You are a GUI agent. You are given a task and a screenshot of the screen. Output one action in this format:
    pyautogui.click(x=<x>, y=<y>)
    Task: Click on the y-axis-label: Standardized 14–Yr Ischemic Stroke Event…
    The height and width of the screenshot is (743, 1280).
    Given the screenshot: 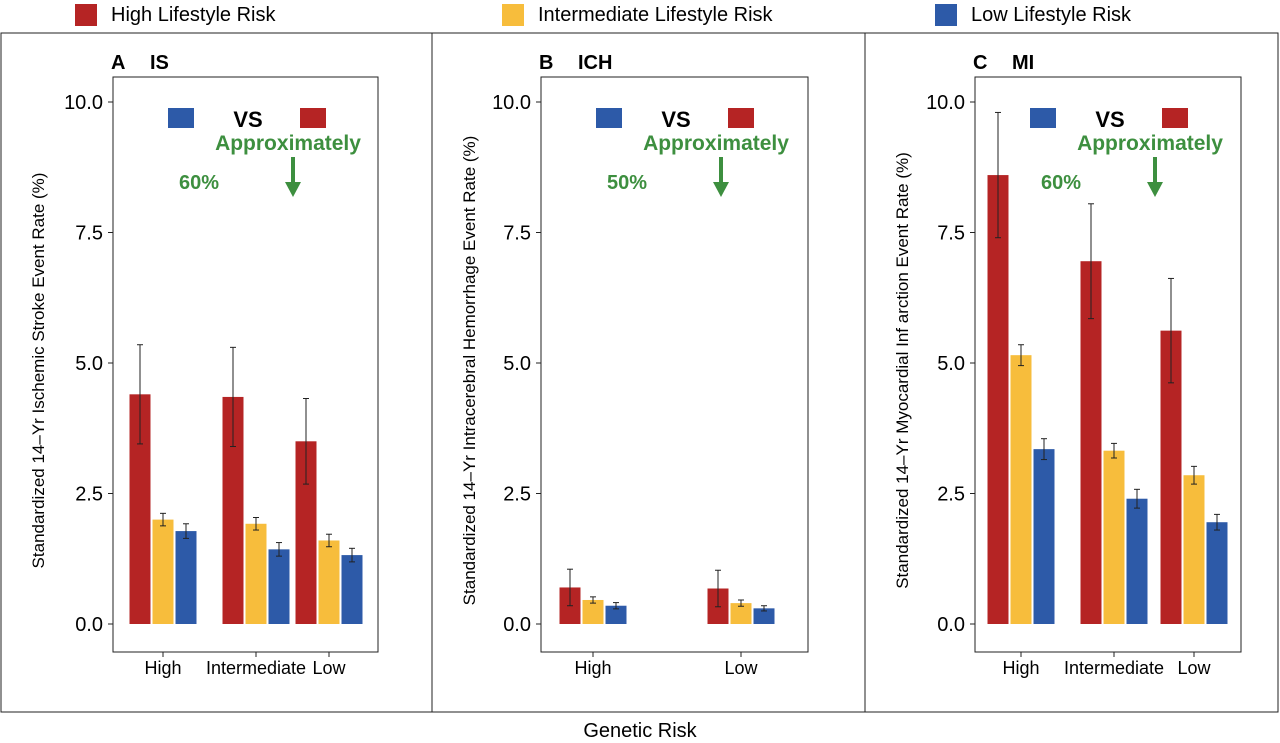 What is the action you would take?
    pyautogui.click(x=38, y=371)
    